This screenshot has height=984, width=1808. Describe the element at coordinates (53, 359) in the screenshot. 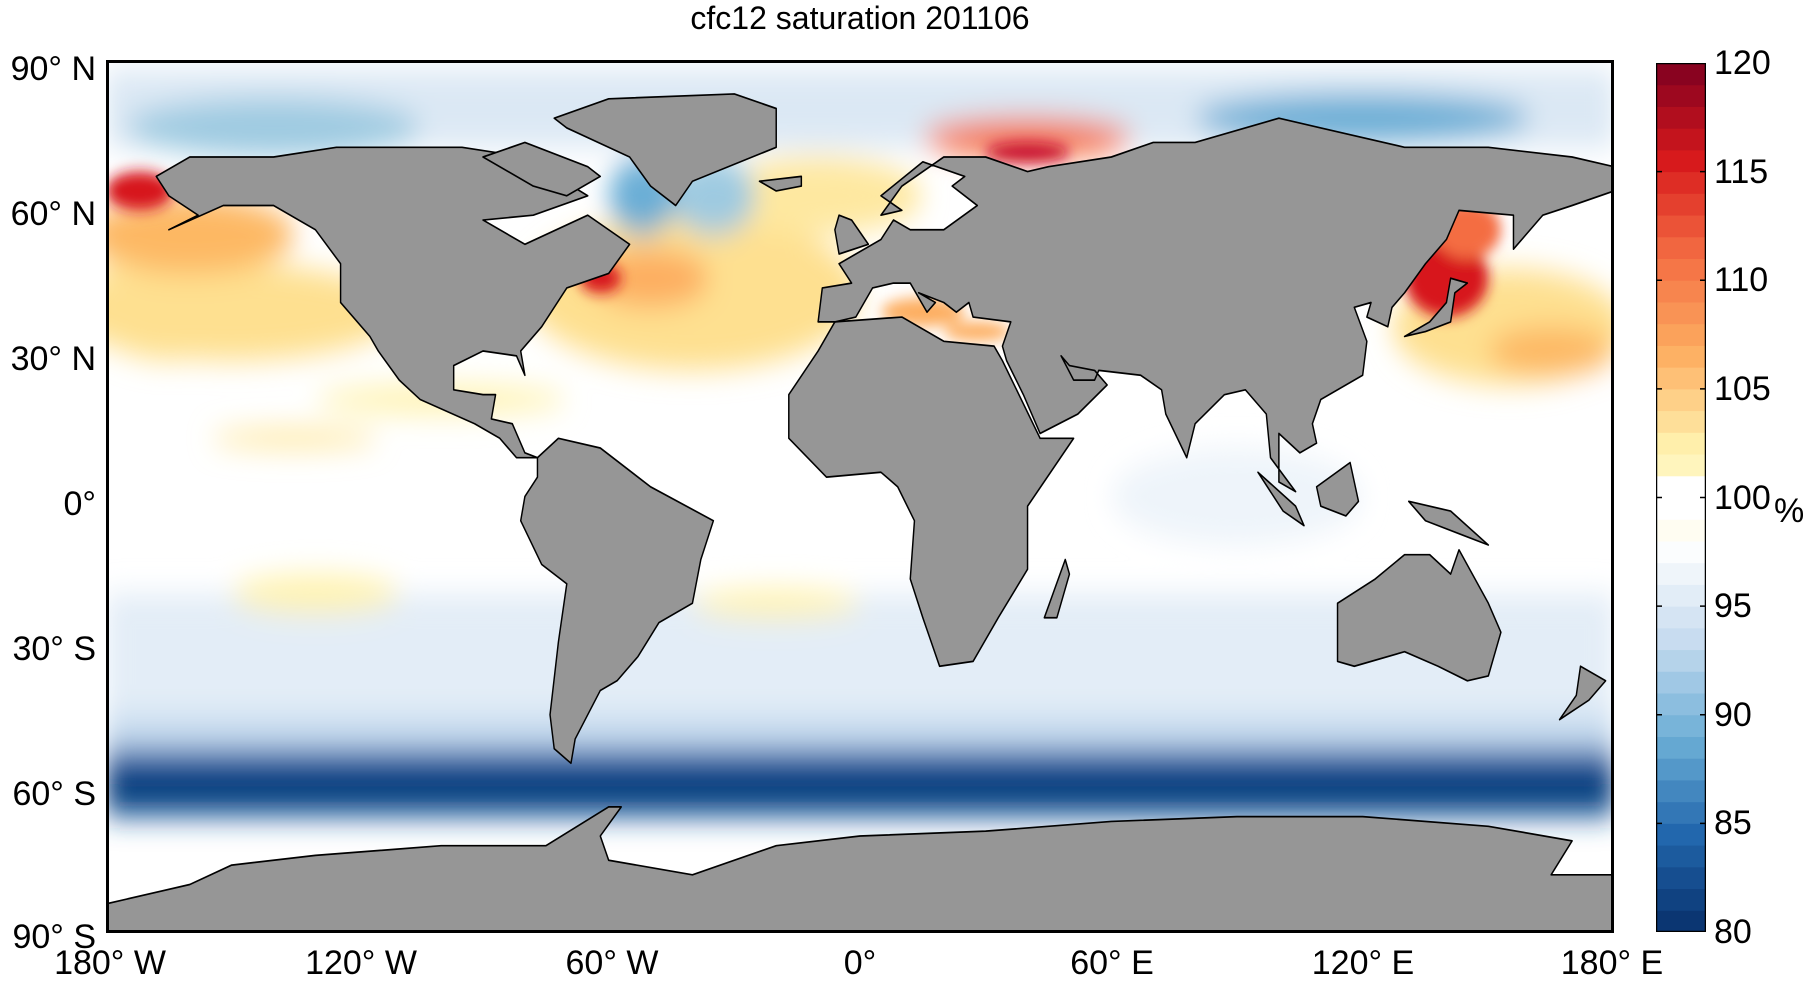

I see `y-tick-label: 30° N` at that location.